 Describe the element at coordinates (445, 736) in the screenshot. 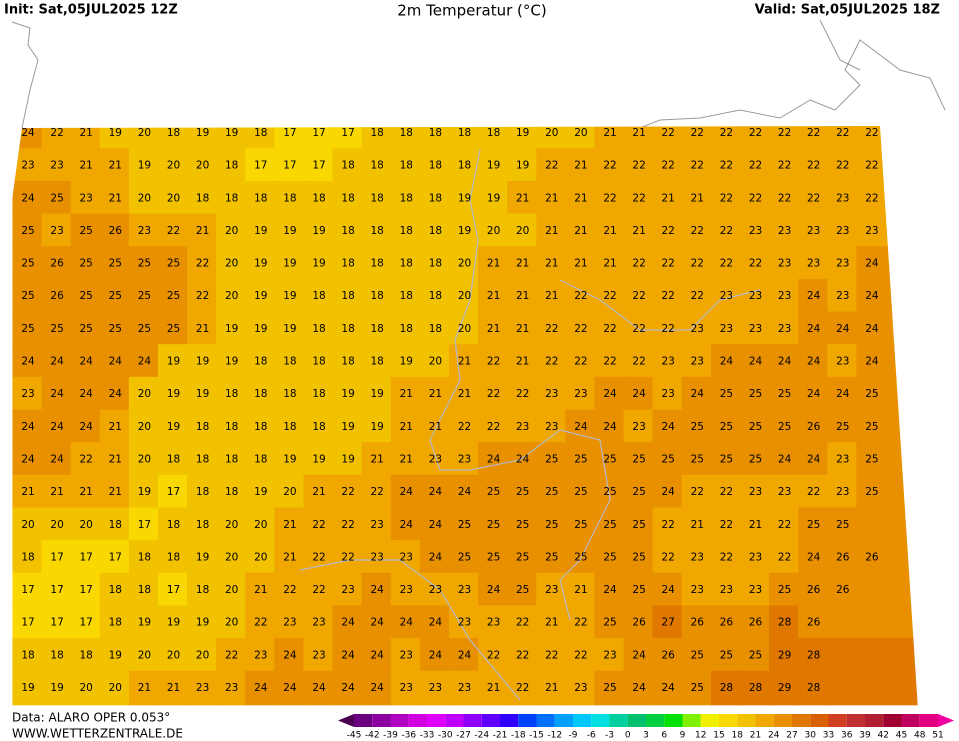

I see `legend-label: -30` at that location.